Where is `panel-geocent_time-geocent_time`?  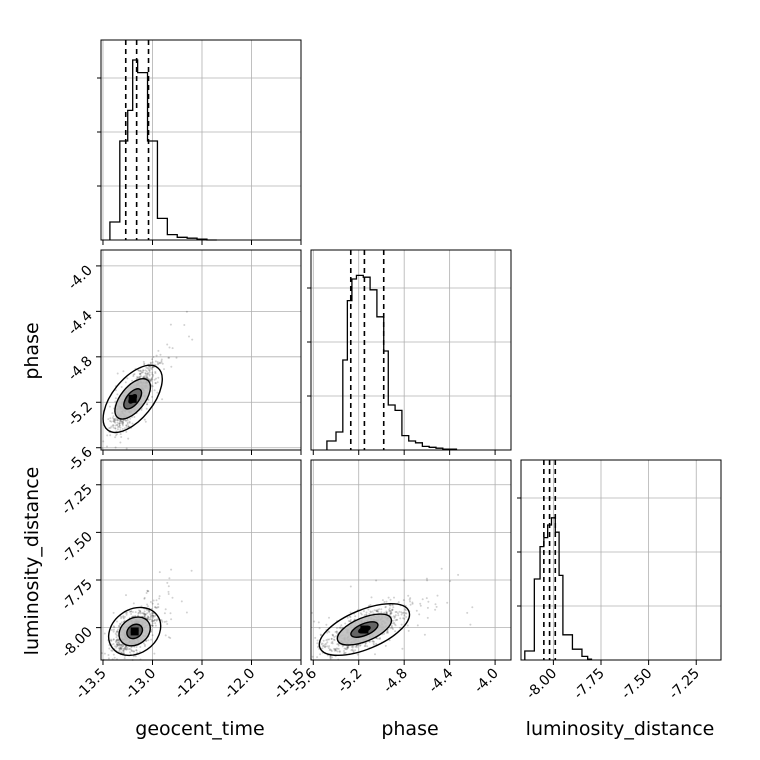
panel-geocent_time-geocent_time is located at coordinates (199, 142).